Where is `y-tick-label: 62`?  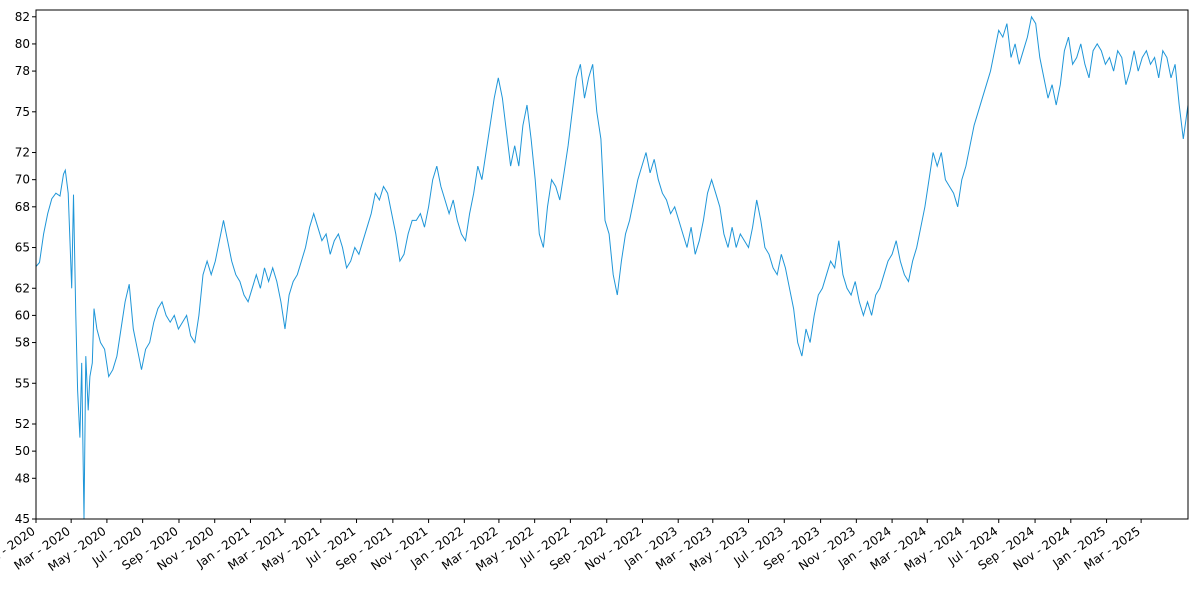
y-tick-label: 62 is located at coordinates (22, 288).